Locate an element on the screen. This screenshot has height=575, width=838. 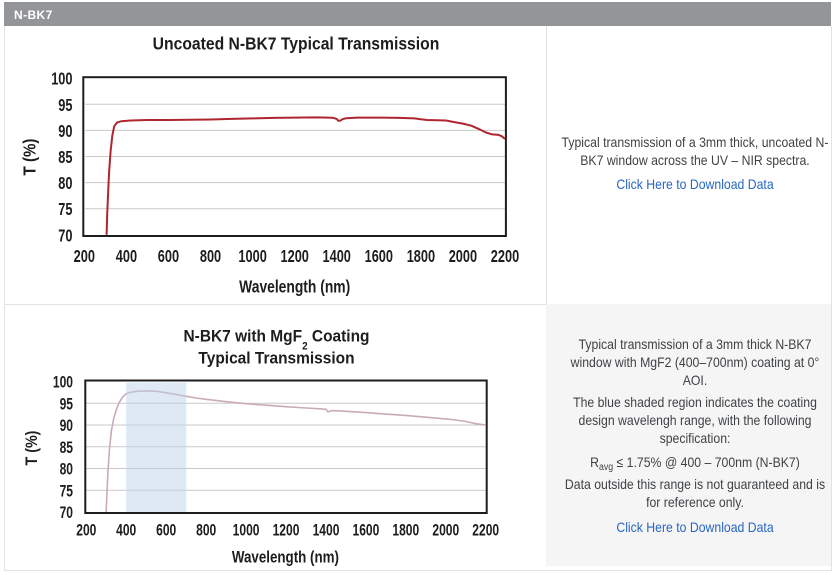
svg-text: Typical Transmission is located at coordinates (276, 358).